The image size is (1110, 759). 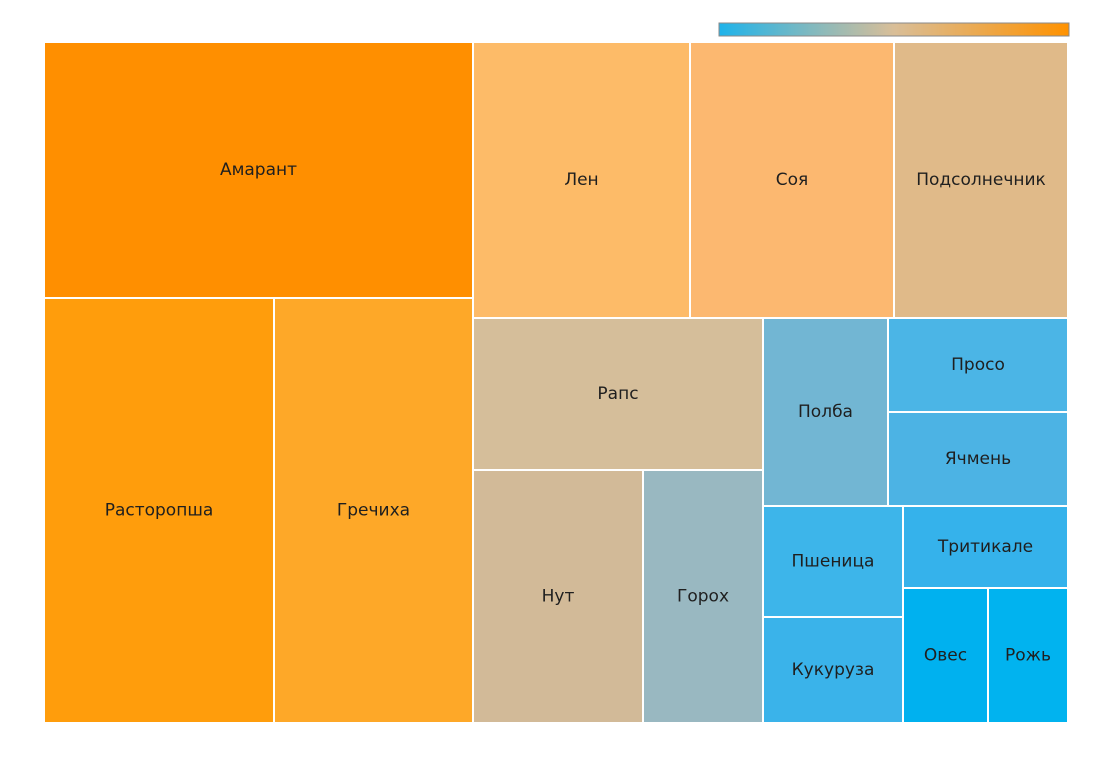 I want to click on cell-17-rect, so click(x=1028, y=655).